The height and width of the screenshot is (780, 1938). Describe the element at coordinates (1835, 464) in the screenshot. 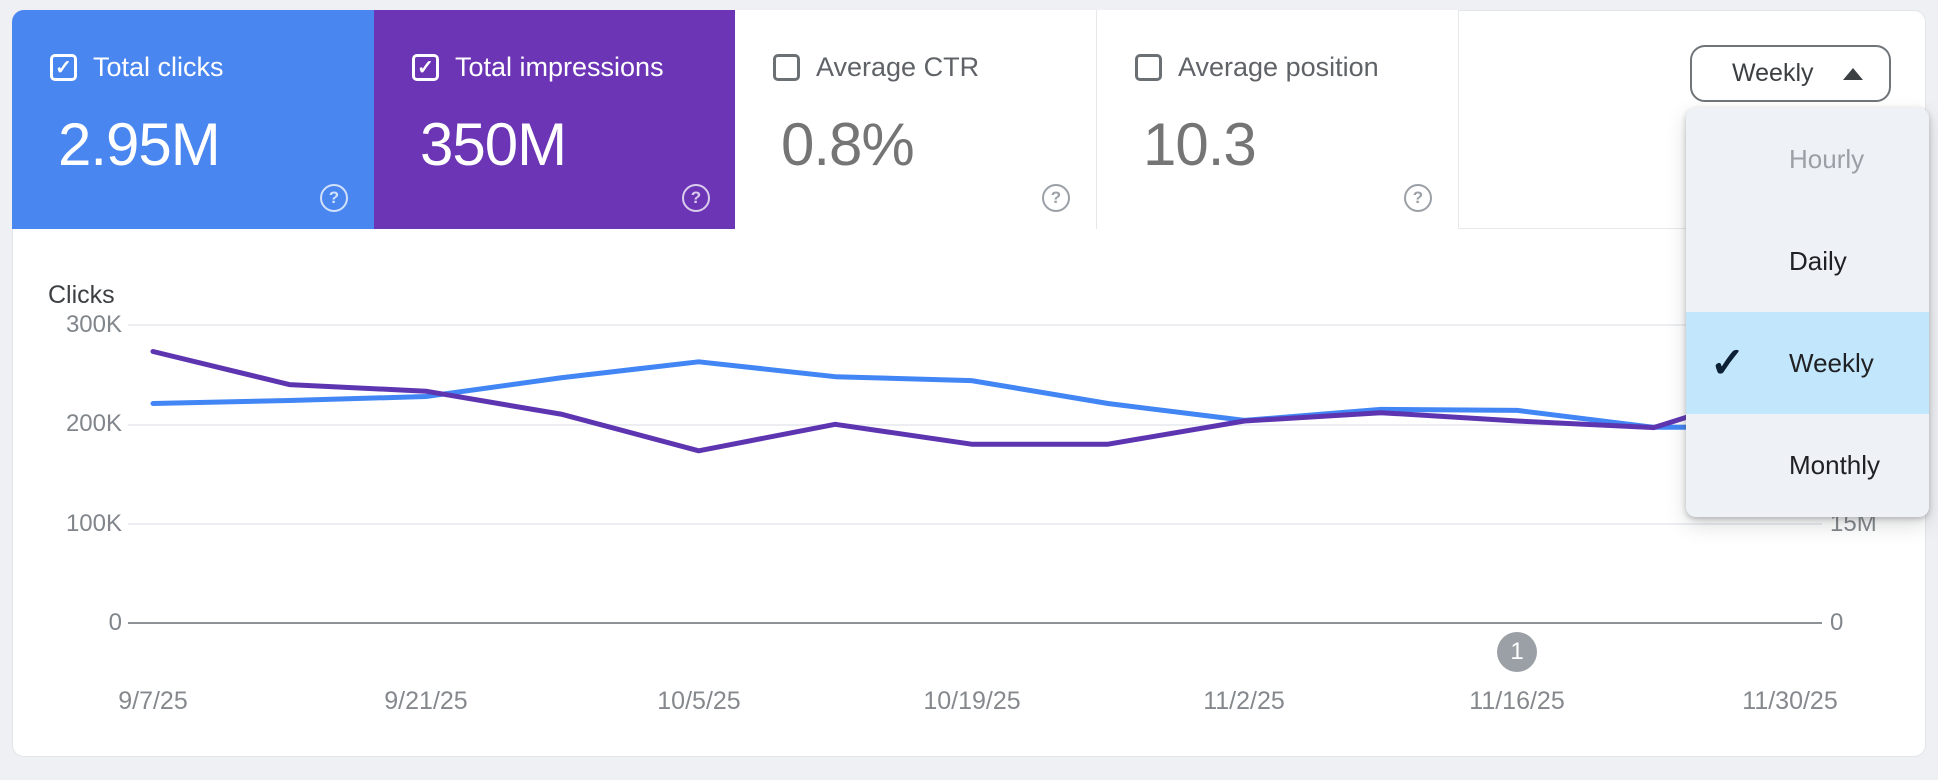

I see `menu-item-label: Monthly` at that location.